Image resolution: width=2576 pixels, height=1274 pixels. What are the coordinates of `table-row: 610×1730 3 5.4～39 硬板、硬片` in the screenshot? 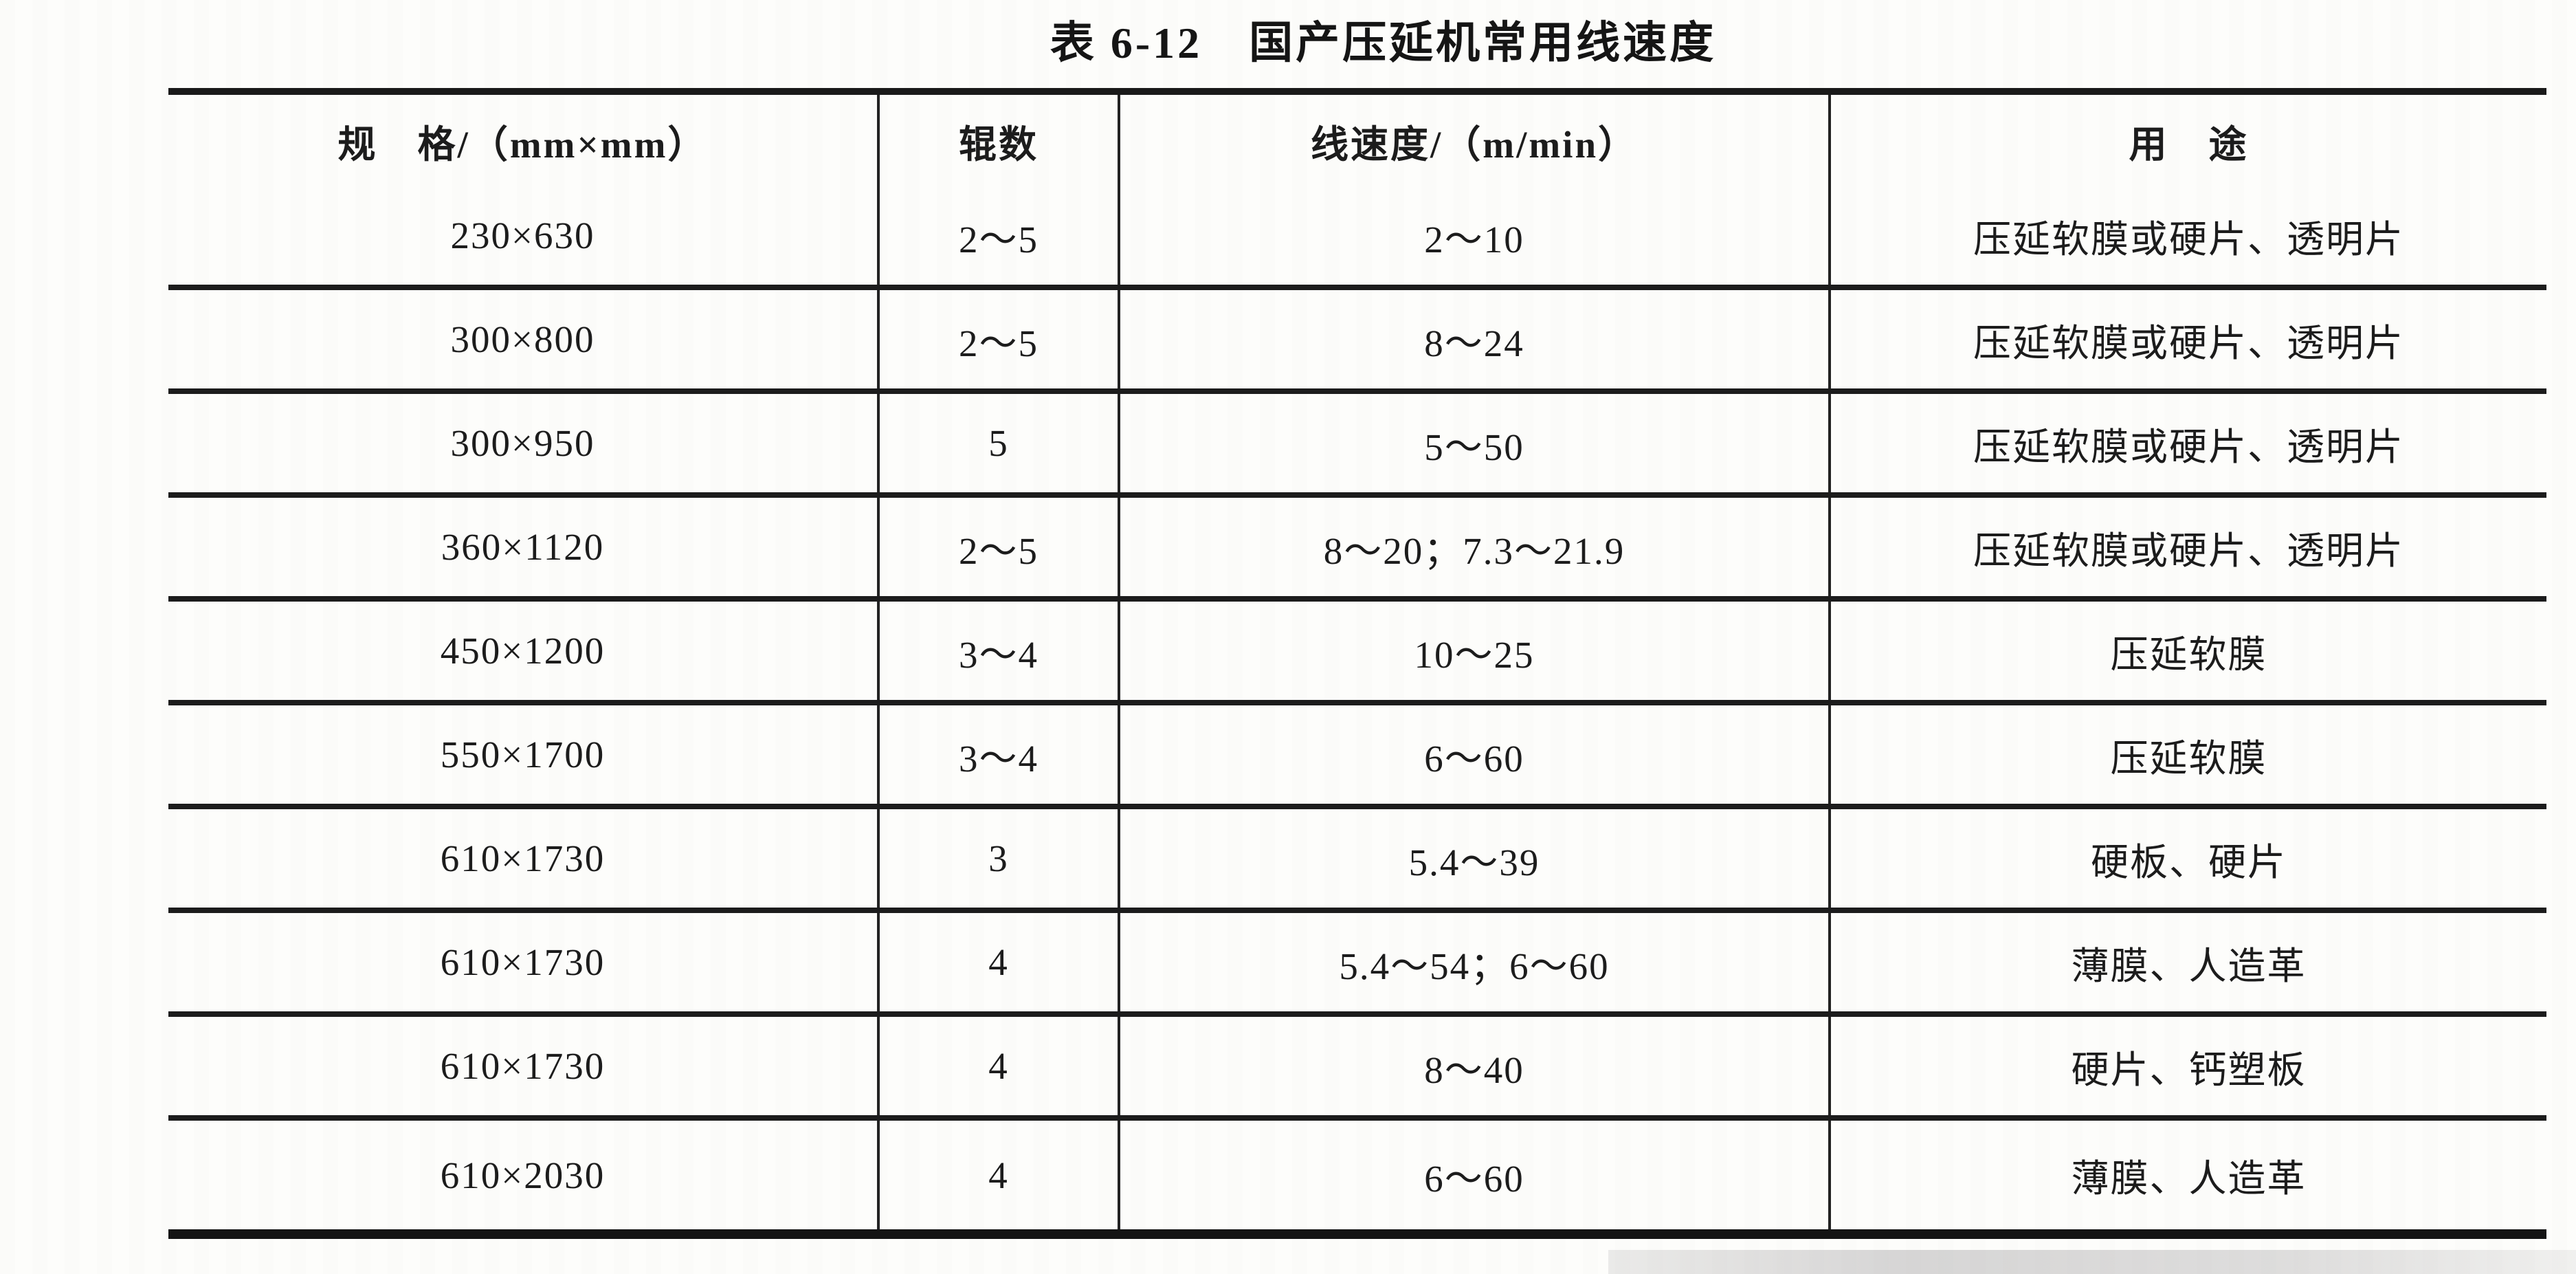 It's located at (1357, 858).